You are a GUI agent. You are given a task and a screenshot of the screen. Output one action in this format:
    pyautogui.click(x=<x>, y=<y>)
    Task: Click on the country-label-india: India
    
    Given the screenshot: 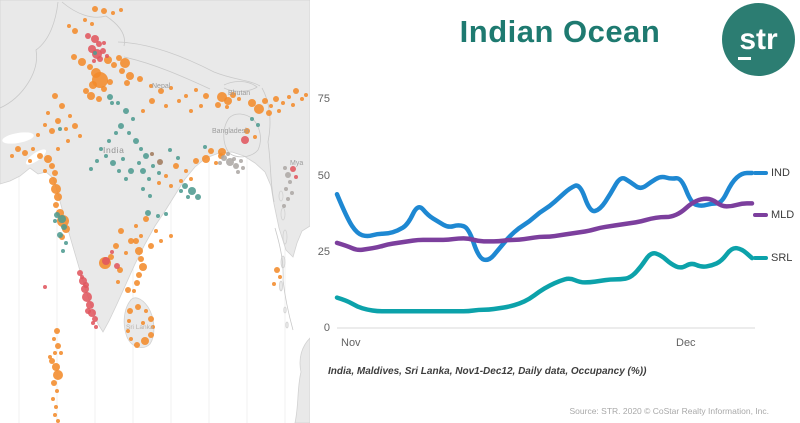 What is the action you would take?
    pyautogui.click(x=113, y=150)
    